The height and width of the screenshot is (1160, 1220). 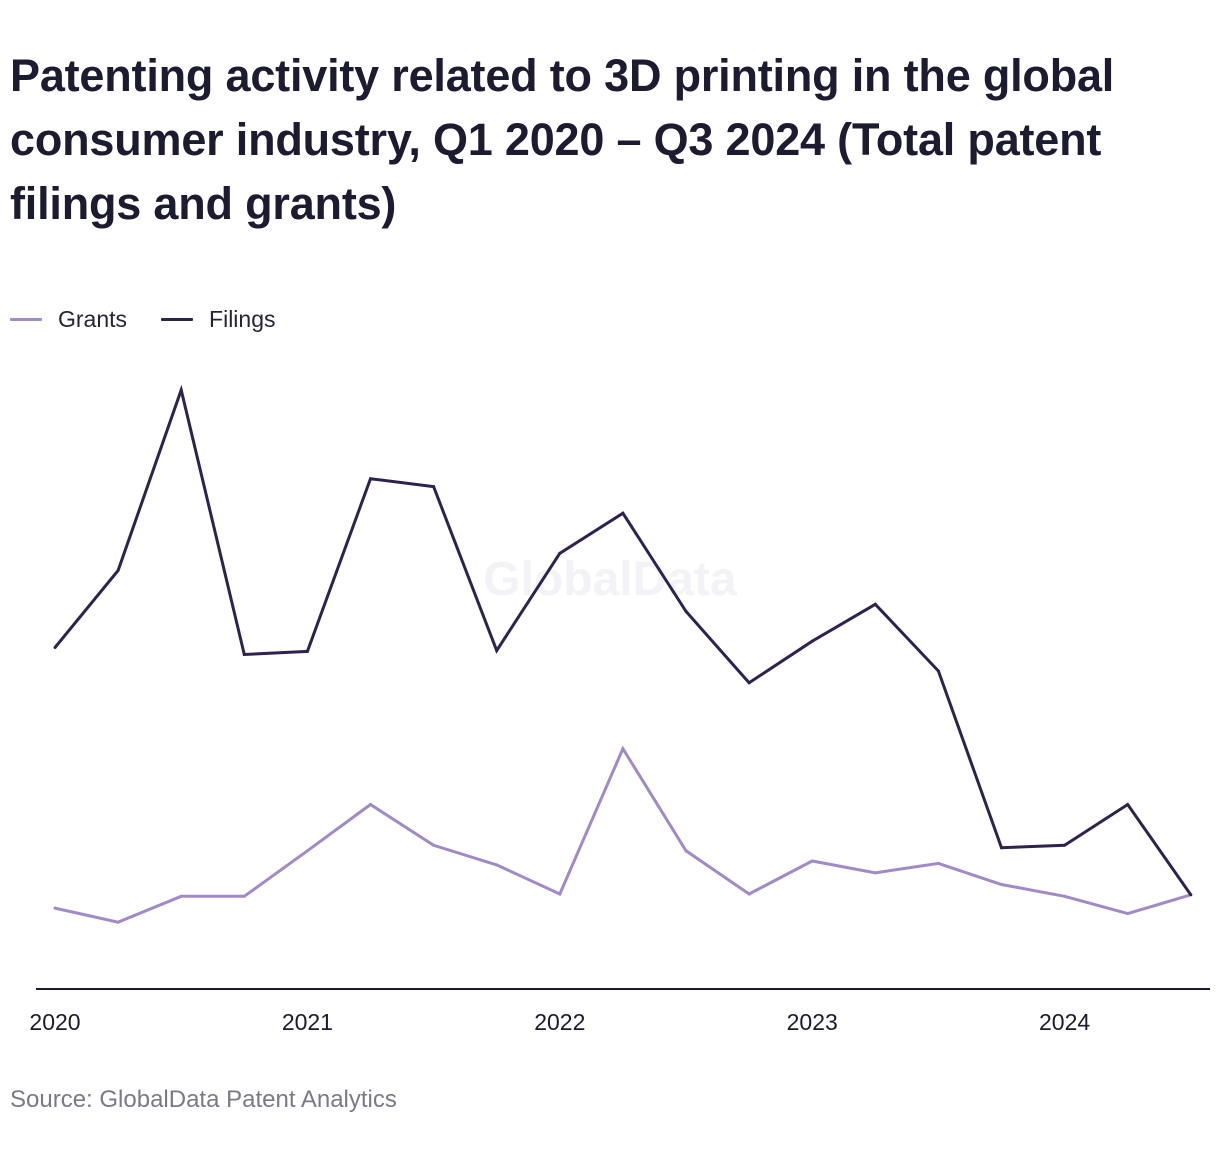 I want to click on legend-label-grants: Grants, so click(x=93, y=319).